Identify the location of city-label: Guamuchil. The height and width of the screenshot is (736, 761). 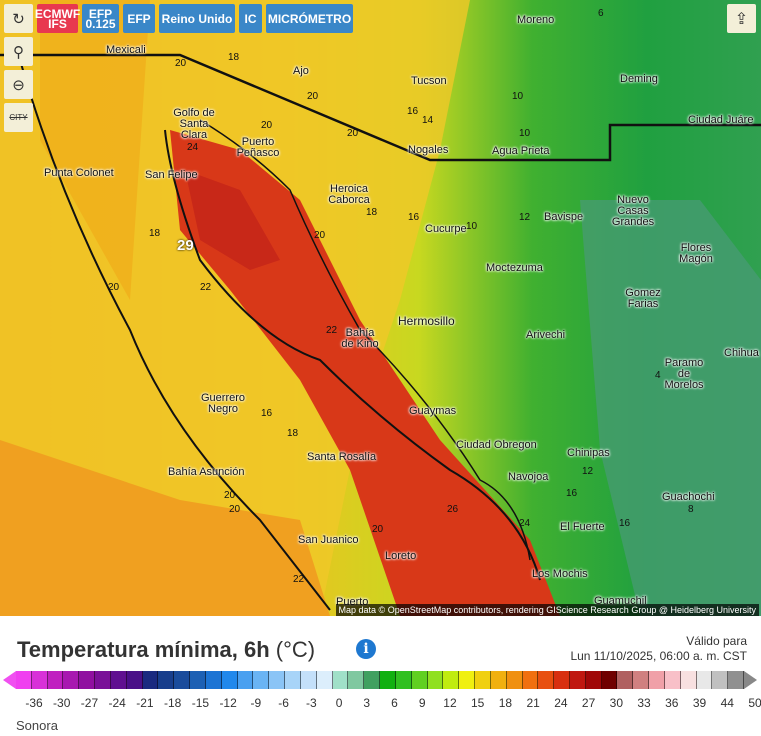
(620, 601).